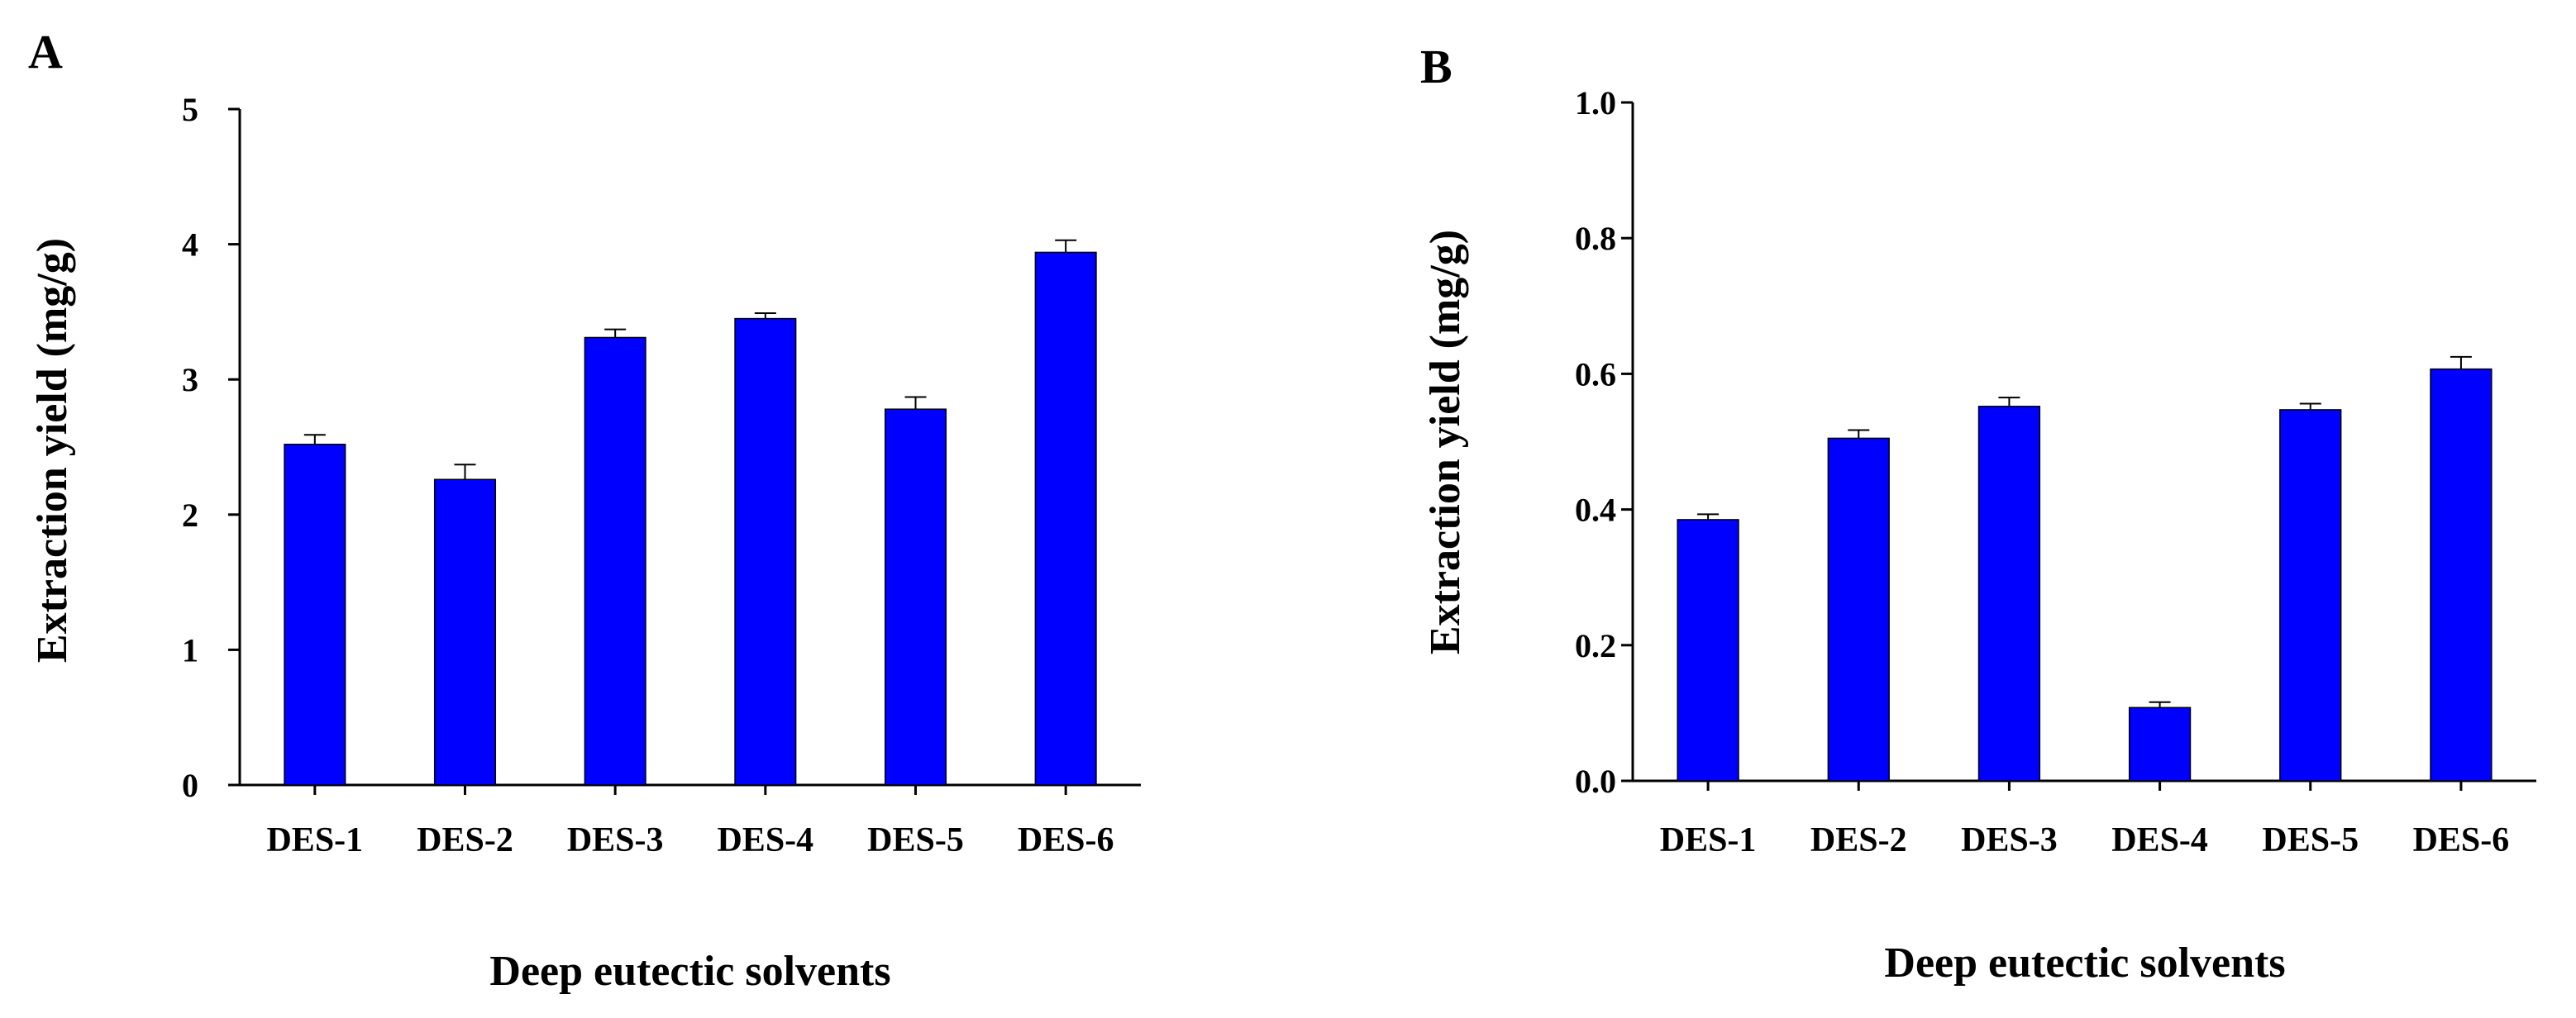  What do you see at coordinates (190, 245) in the screenshot?
I see `y-tick-label: 4` at bounding box center [190, 245].